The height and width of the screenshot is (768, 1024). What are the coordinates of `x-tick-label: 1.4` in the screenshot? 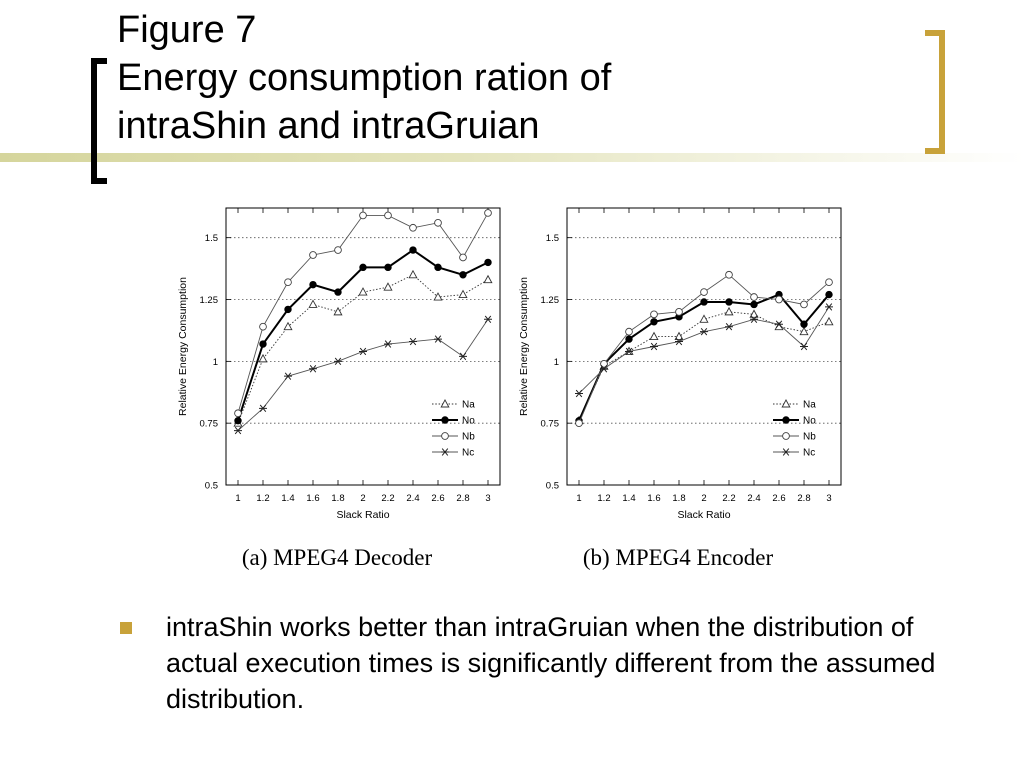 It's located at (628, 498).